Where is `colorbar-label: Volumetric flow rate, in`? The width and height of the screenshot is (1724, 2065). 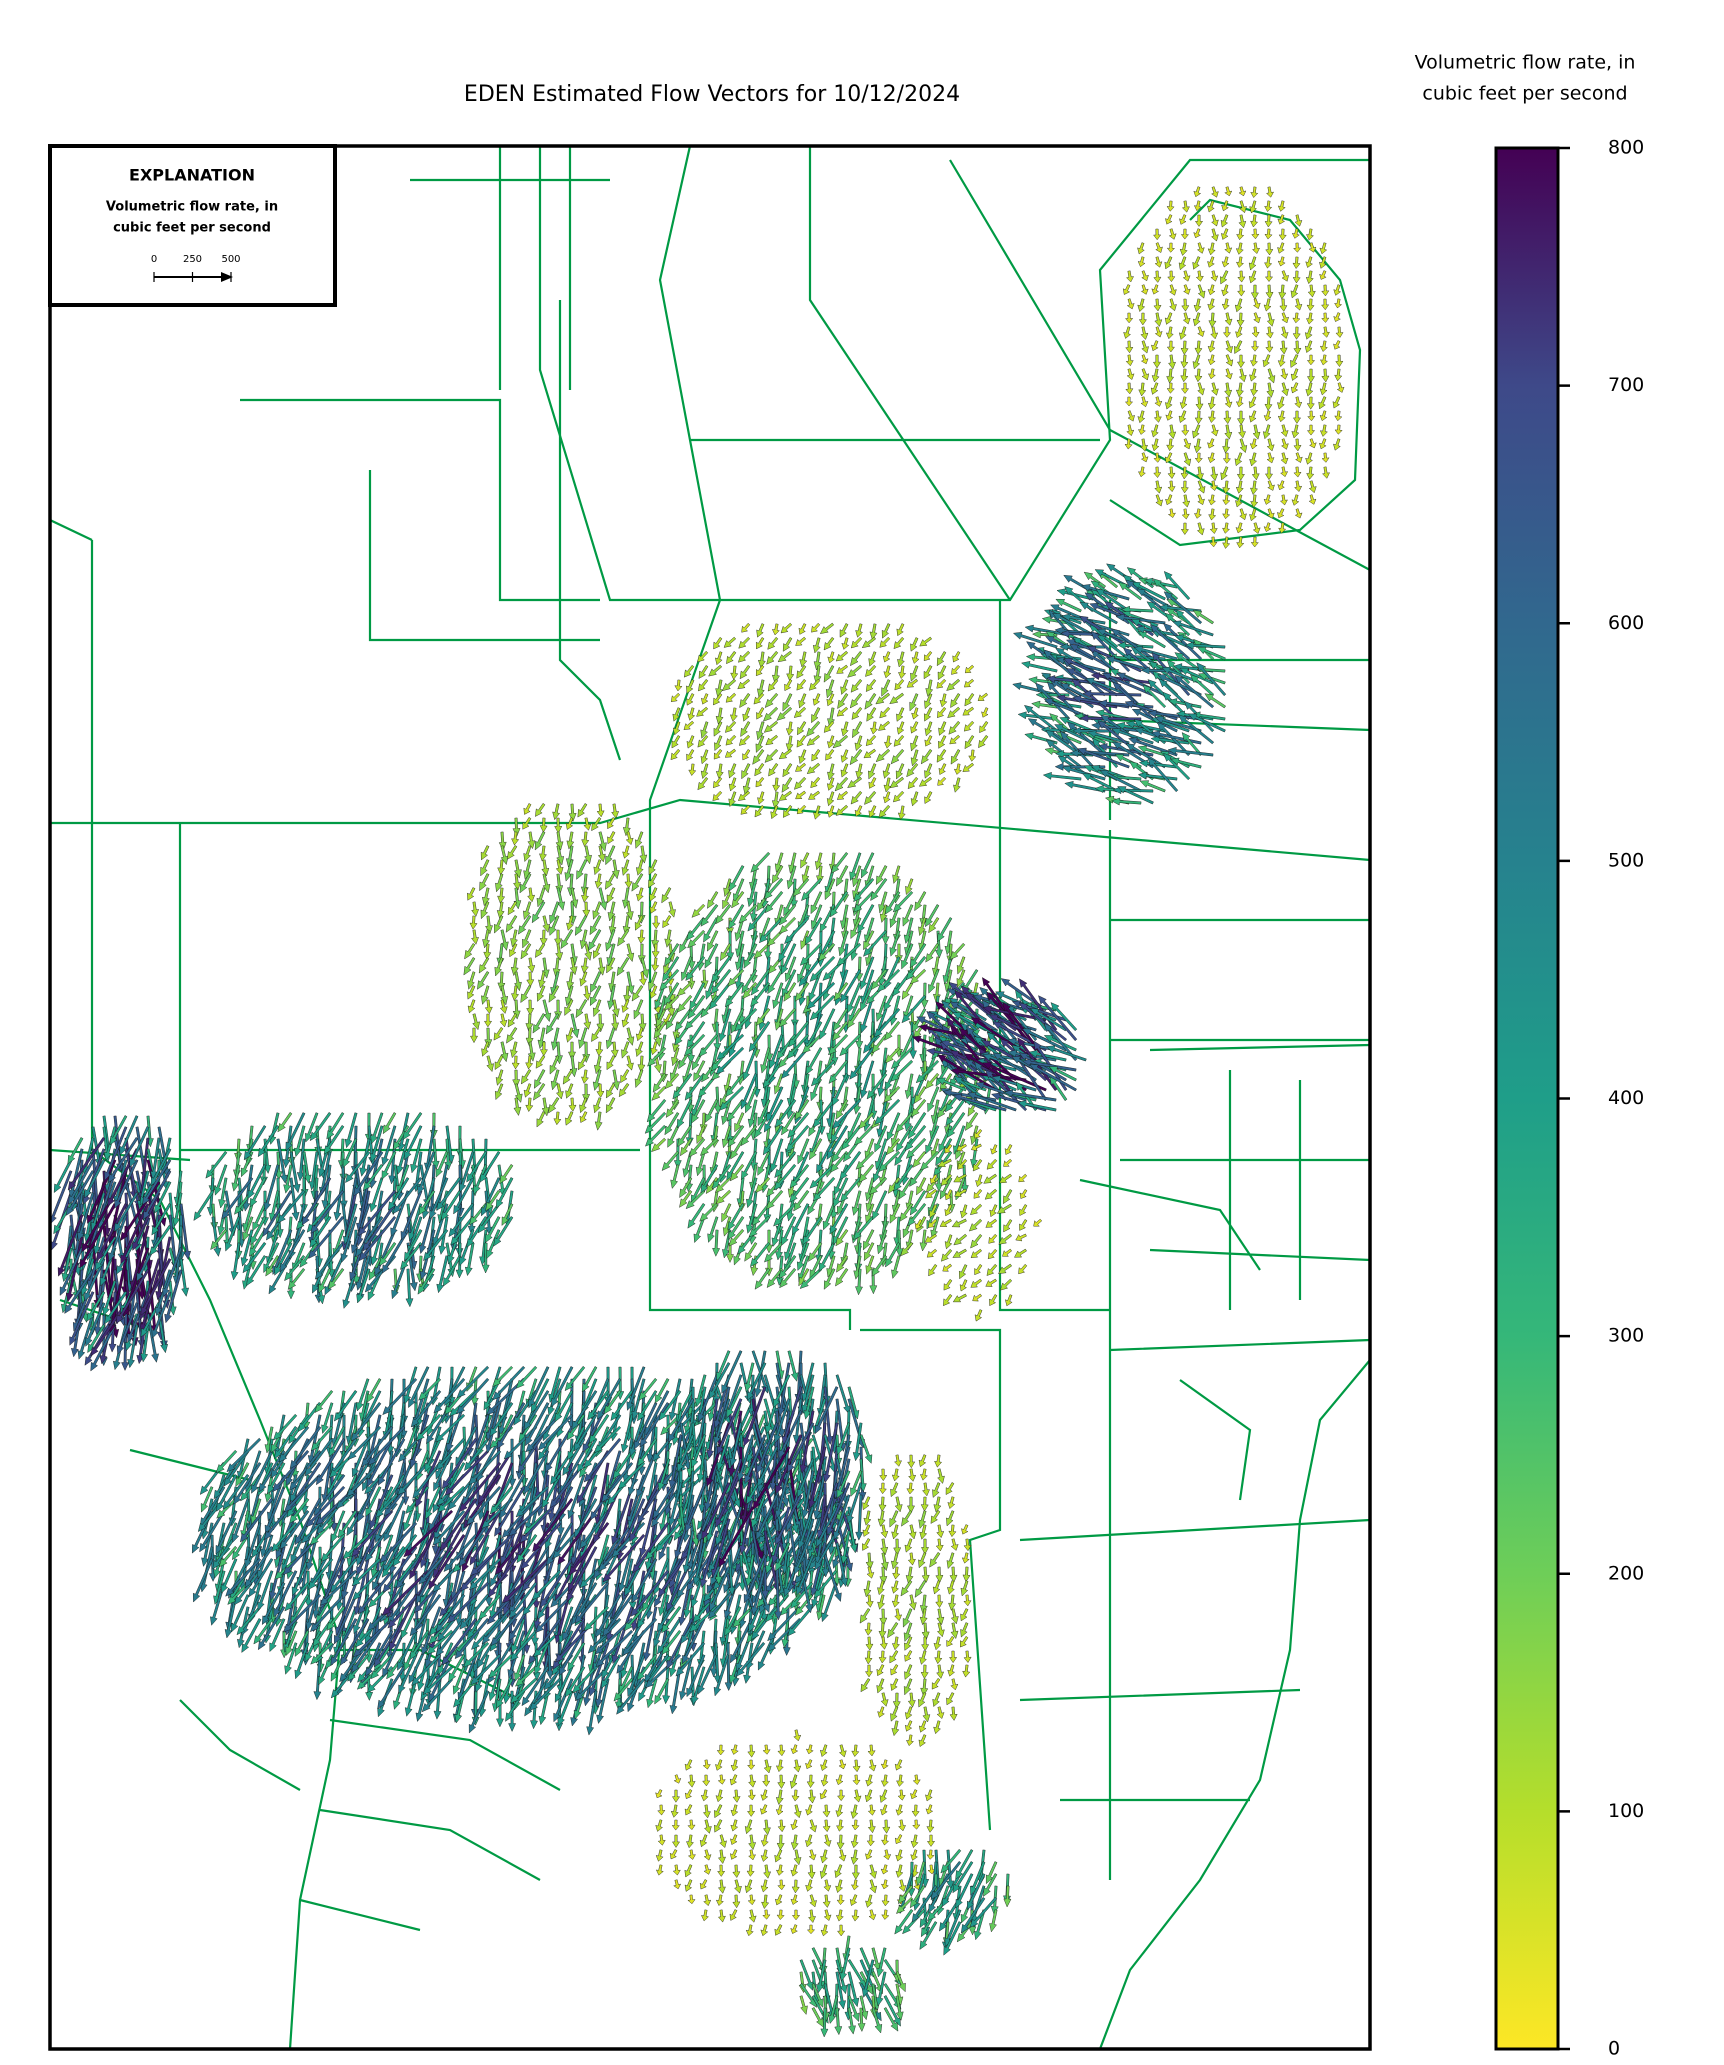
colorbar-label: Volumetric flow rate, in is located at coordinates (1525, 63).